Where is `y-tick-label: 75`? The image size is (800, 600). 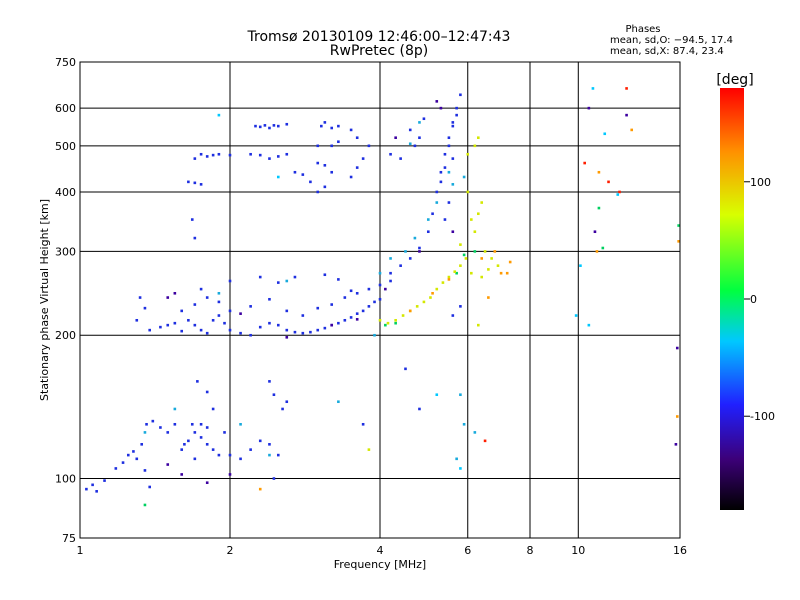 y-tick-label: 75 is located at coordinates (69, 538).